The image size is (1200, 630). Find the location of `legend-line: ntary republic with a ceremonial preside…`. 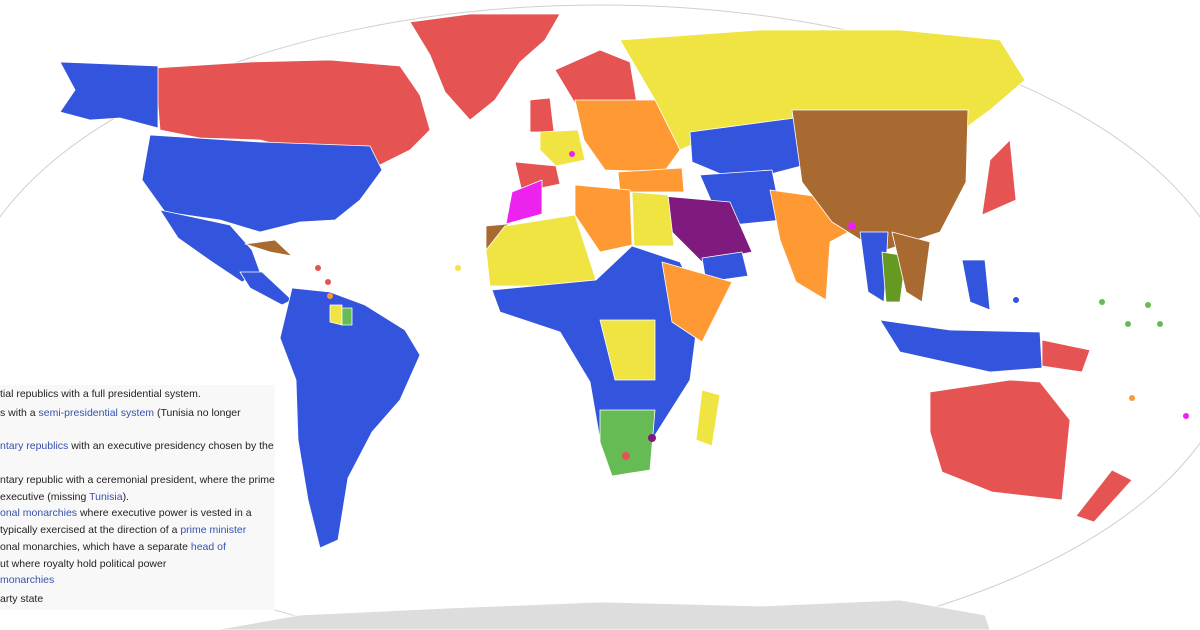

legend-line: ntary republic with a ceremonial preside… is located at coordinates (137, 480).